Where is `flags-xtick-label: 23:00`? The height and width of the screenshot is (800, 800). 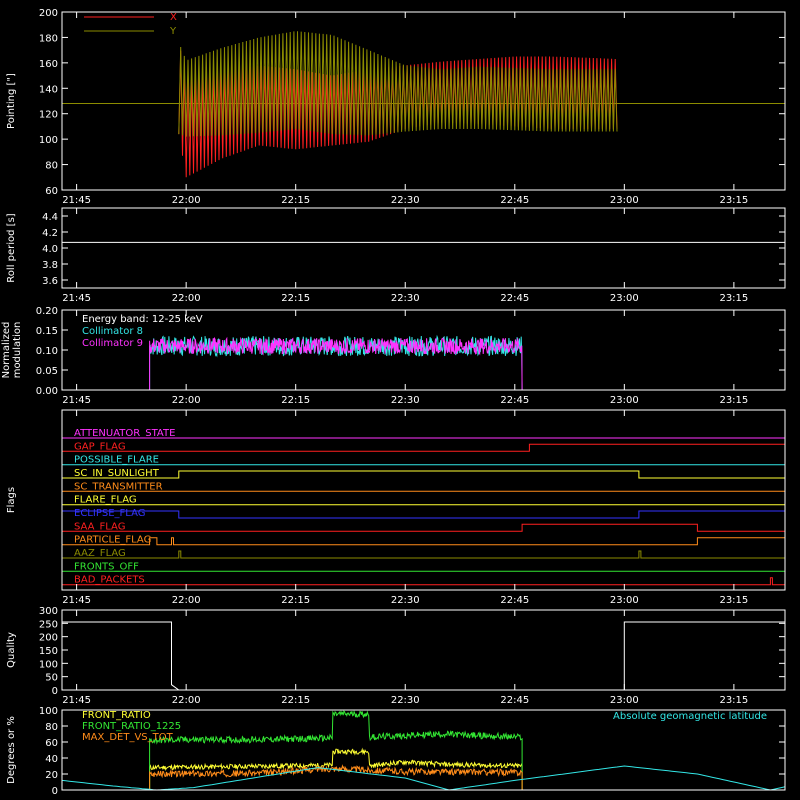
flags-xtick-label: 23:00 is located at coordinates (624, 600).